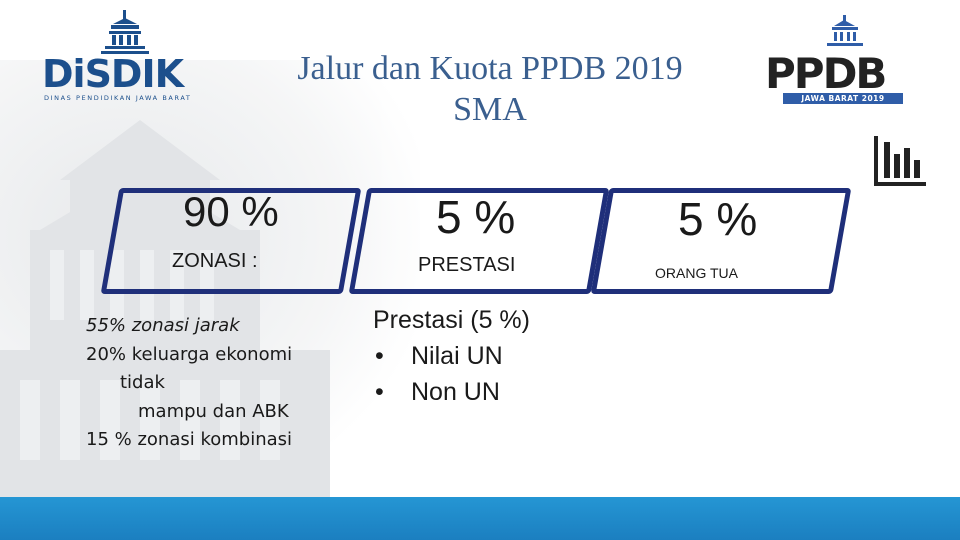 The width and height of the screenshot is (960, 540). What do you see at coordinates (476, 217) in the screenshot?
I see `prestasi-percent: 5 %` at bounding box center [476, 217].